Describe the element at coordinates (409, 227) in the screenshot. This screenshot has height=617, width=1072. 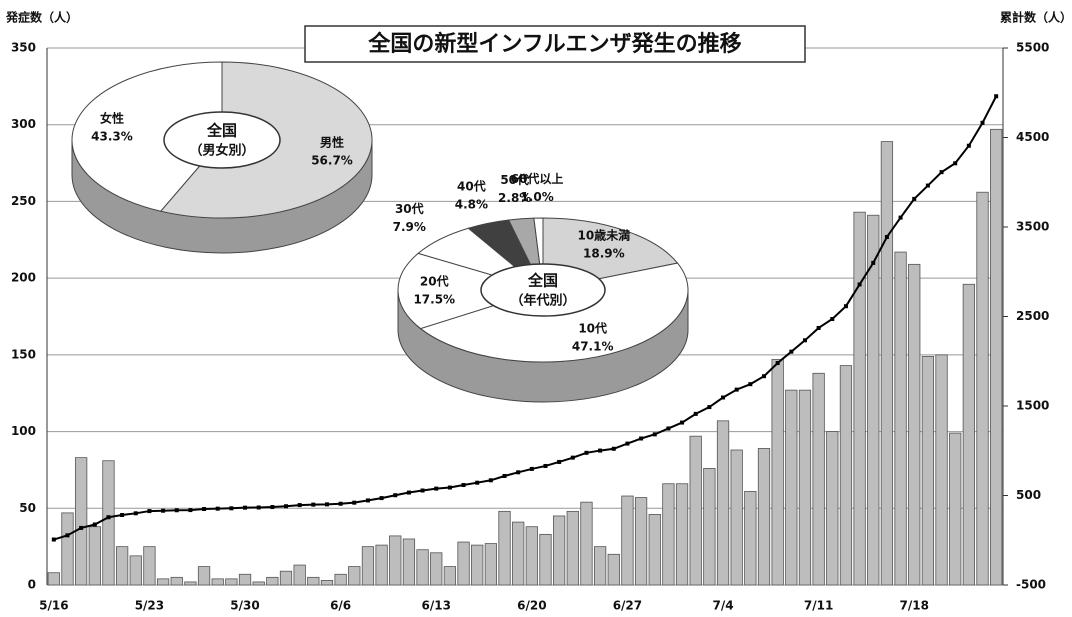
I see `slice-value: 7.9%` at that location.